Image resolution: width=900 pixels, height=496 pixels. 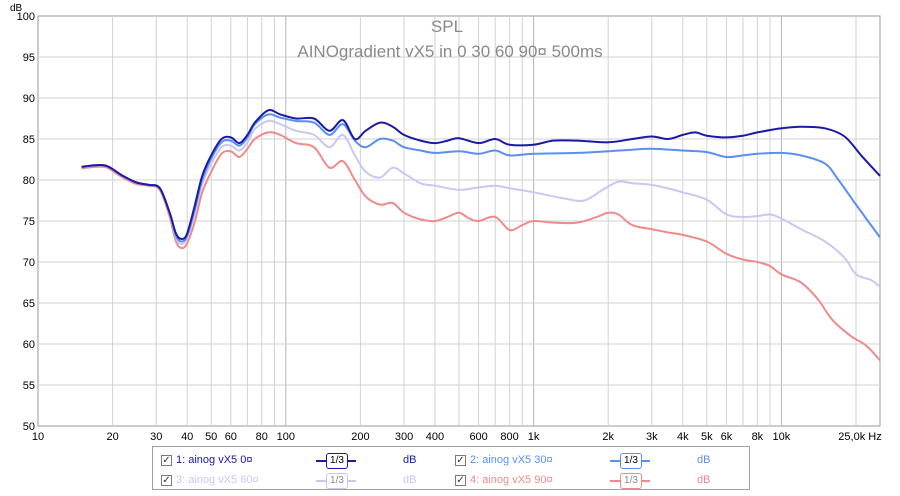 What do you see at coordinates (286, 437) in the screenshot?
I see `x-tick-label: 100` at bounding box center [286, 437].